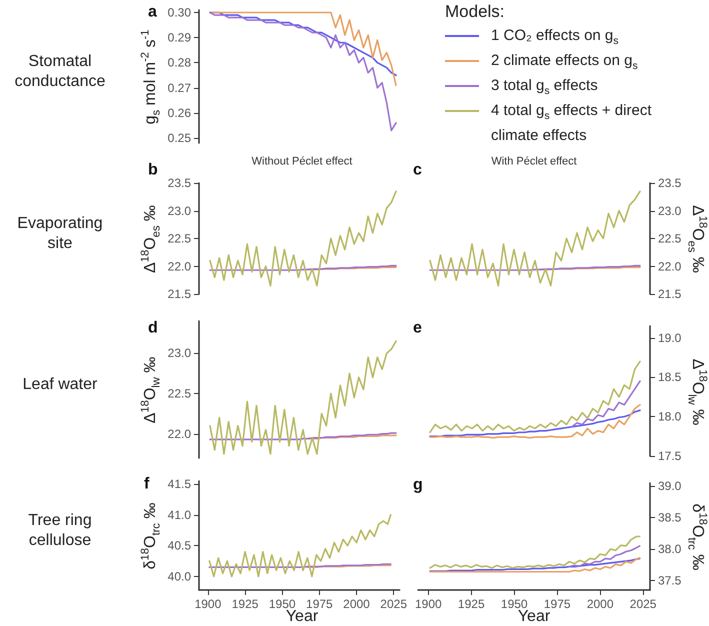 This screenshot has width=709, height=626. What do you see at coordinates (60, 234) in the screenshot?
I see `text: Evaporating site` at bounding box center [60, 234].